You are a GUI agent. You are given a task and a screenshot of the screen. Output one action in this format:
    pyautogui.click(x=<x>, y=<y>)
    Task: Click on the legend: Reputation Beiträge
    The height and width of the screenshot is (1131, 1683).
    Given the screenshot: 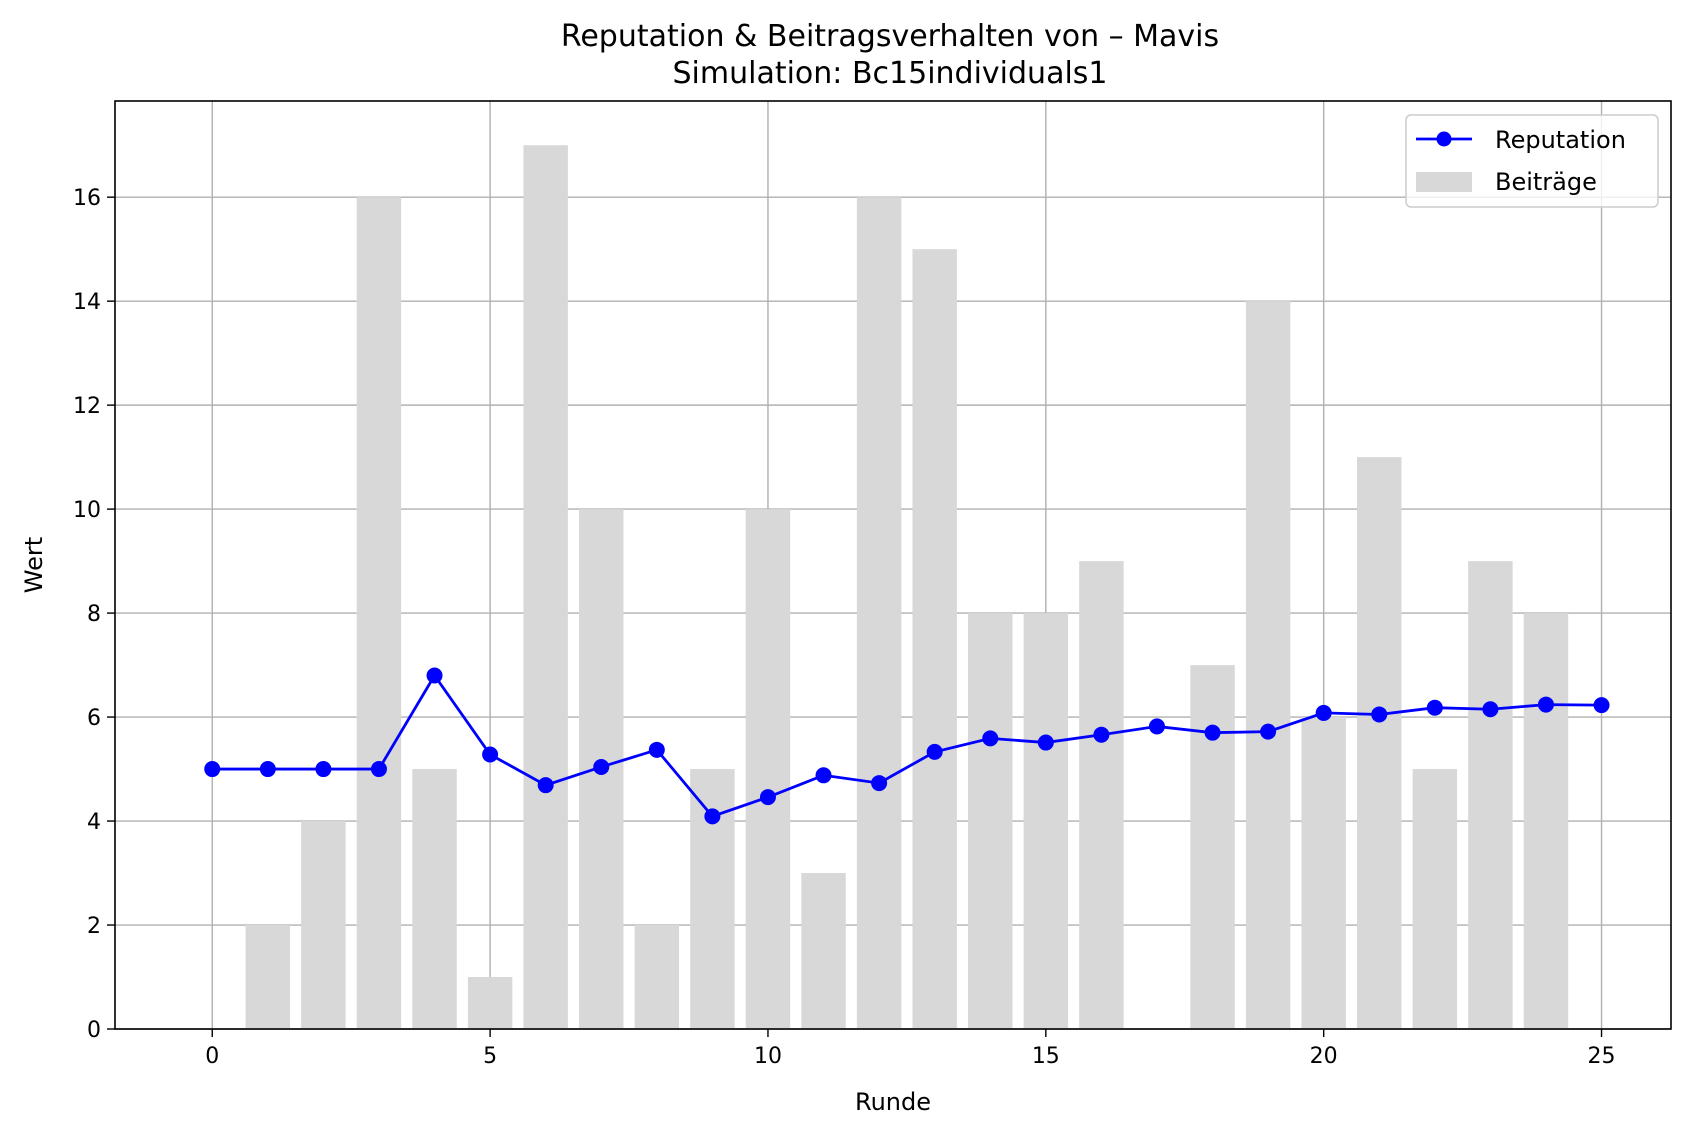 What is the action you would take?
    pyautogui.click(x=1532, y=161)
    